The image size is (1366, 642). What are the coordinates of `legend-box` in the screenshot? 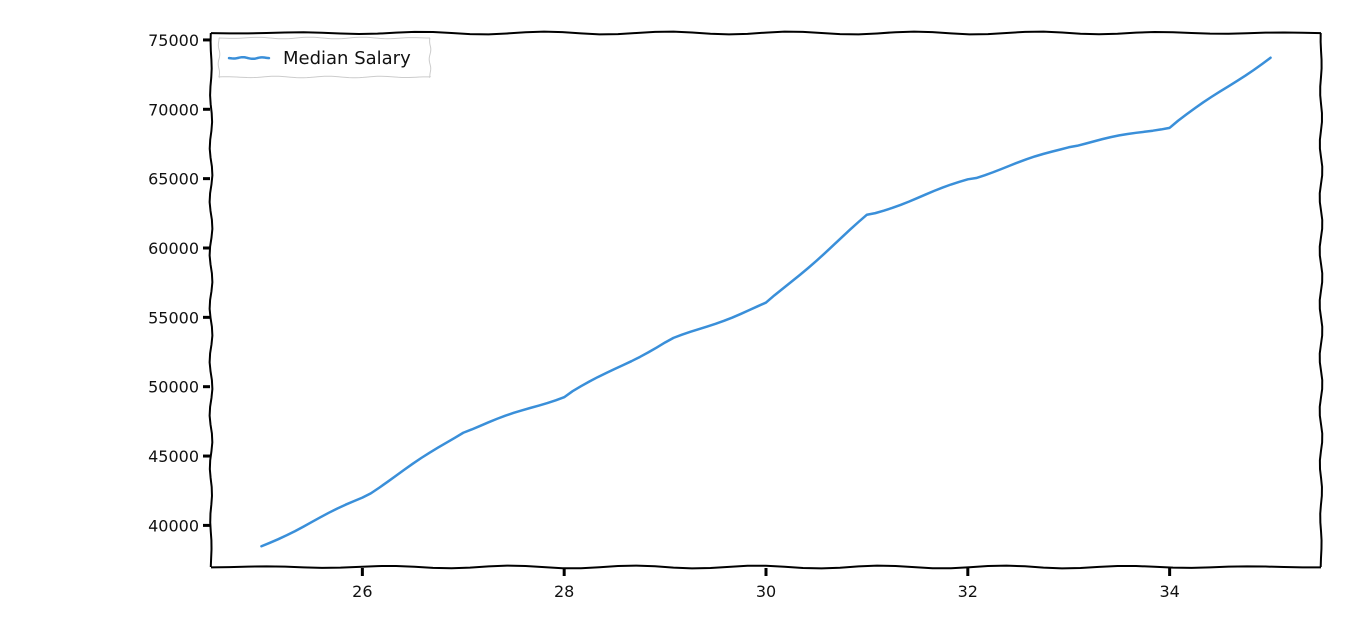 It's located at (324, 57).